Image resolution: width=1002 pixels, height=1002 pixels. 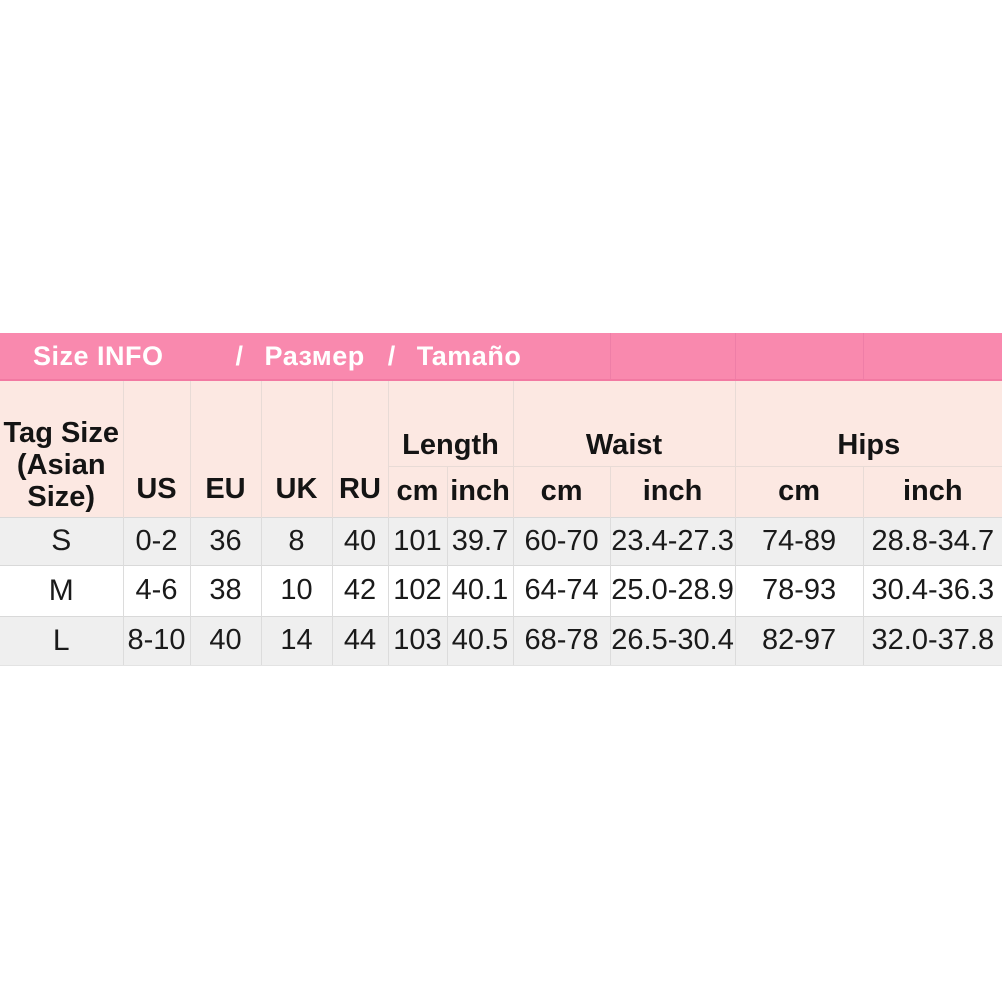 What do you see at coordinates (61, 464) in the screenshot?
I see `tag-size-line: (Asian` at bounding box center [61, 464].